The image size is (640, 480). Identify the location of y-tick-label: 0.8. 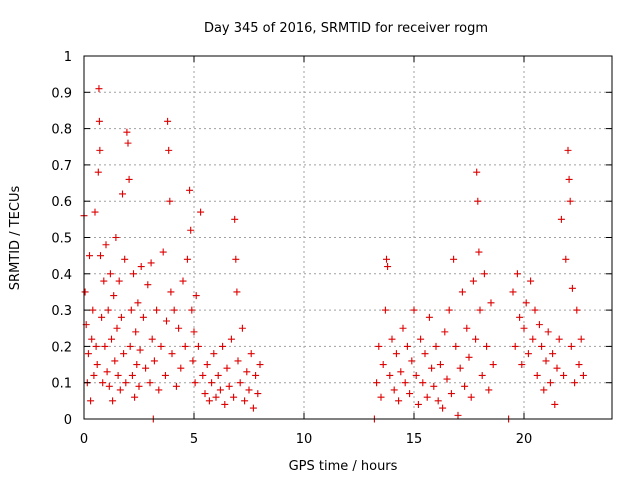
(61, 130).